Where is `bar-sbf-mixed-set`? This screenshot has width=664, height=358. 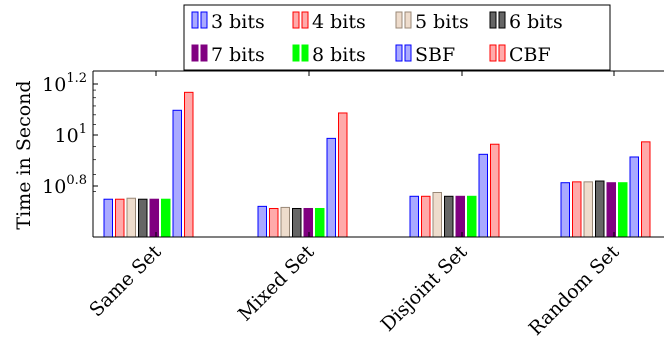 bar-sbf-mixed-set is located at coordinates (331, 187).